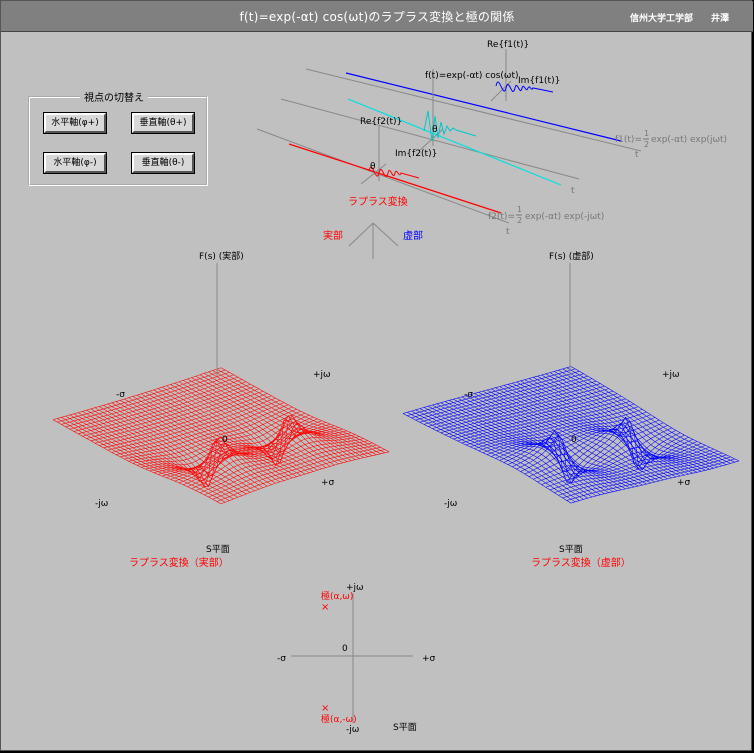 The image size is (754, 753). What do you see at coordinates (337, 596) in the screenshot?
I see `pole-upper-label: 極(α,ω)` at bounding box center [337, 596].